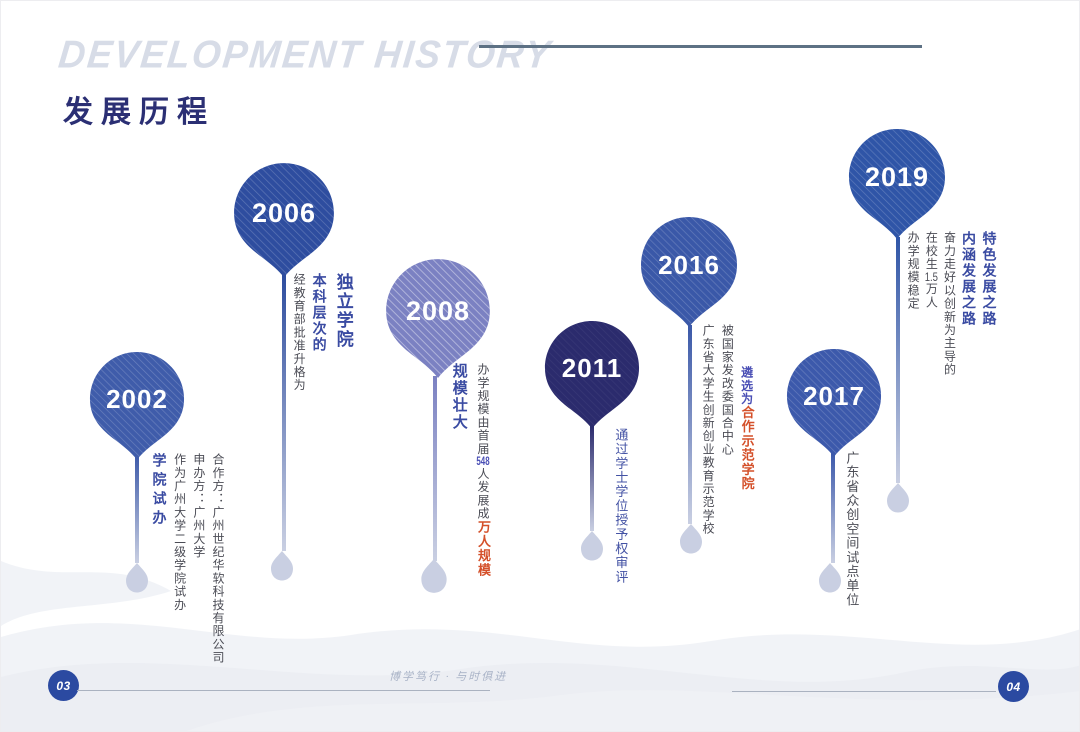 This screenshot has width=1080, height=732. Describe the element at coordinates (470, 470) in the screenshot. I see `milestone-2008-text: 办学规模由首届548人发展成万人规模 规模壮大` at that location.